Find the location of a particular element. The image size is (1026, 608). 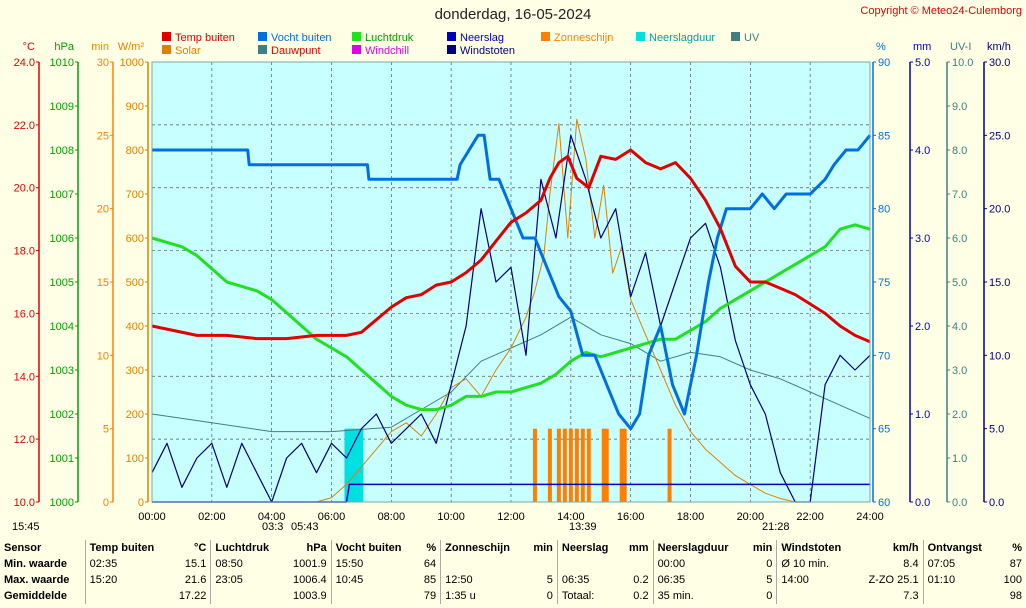

left-axis-tick-label: 200 is located at coordinates (135, 415).